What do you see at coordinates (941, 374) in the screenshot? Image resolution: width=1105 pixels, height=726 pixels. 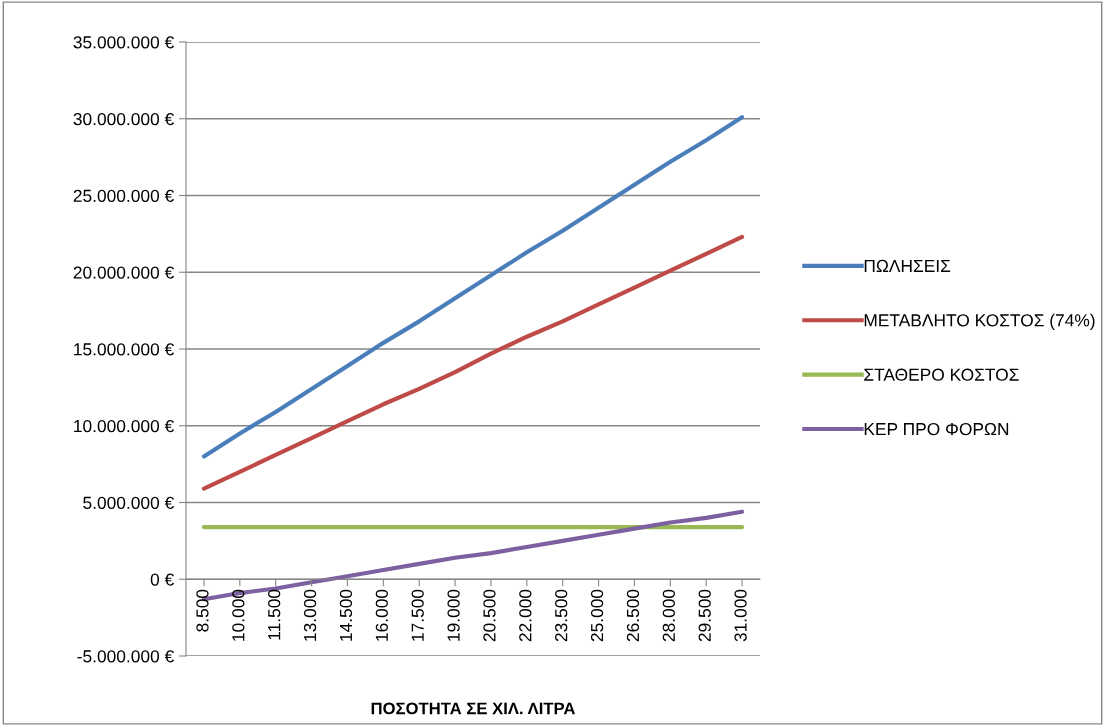 I see `legend-label: ΣΤΑΘΕΡΟ ΚΟΣΤΟΣ` at bounding box center [941, 374].